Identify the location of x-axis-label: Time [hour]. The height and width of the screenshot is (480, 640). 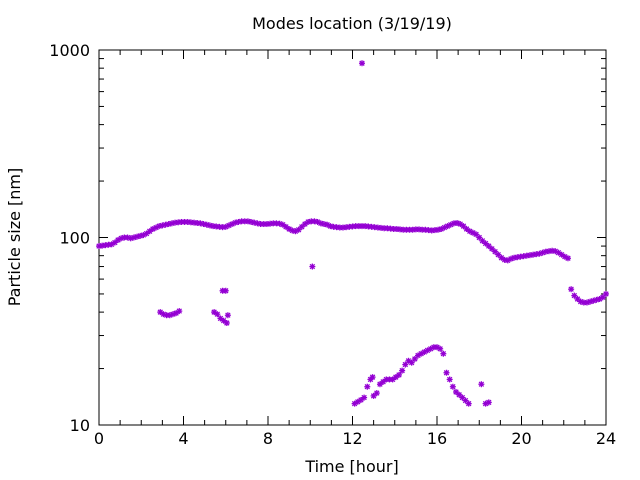
(351, 466).